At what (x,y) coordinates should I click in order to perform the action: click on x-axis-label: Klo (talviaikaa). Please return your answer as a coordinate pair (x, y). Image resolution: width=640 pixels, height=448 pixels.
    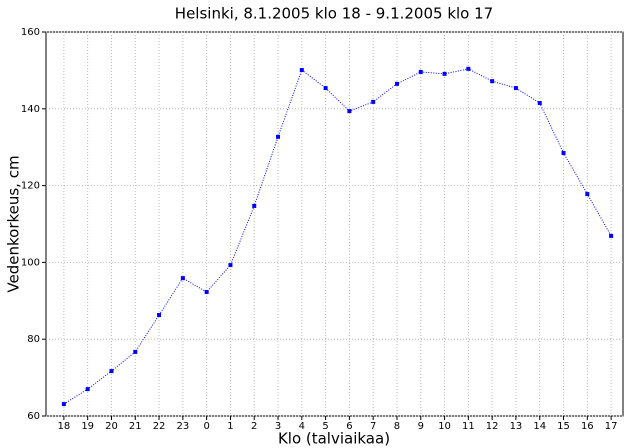
    Looking at the image, I should click on (334, 439).